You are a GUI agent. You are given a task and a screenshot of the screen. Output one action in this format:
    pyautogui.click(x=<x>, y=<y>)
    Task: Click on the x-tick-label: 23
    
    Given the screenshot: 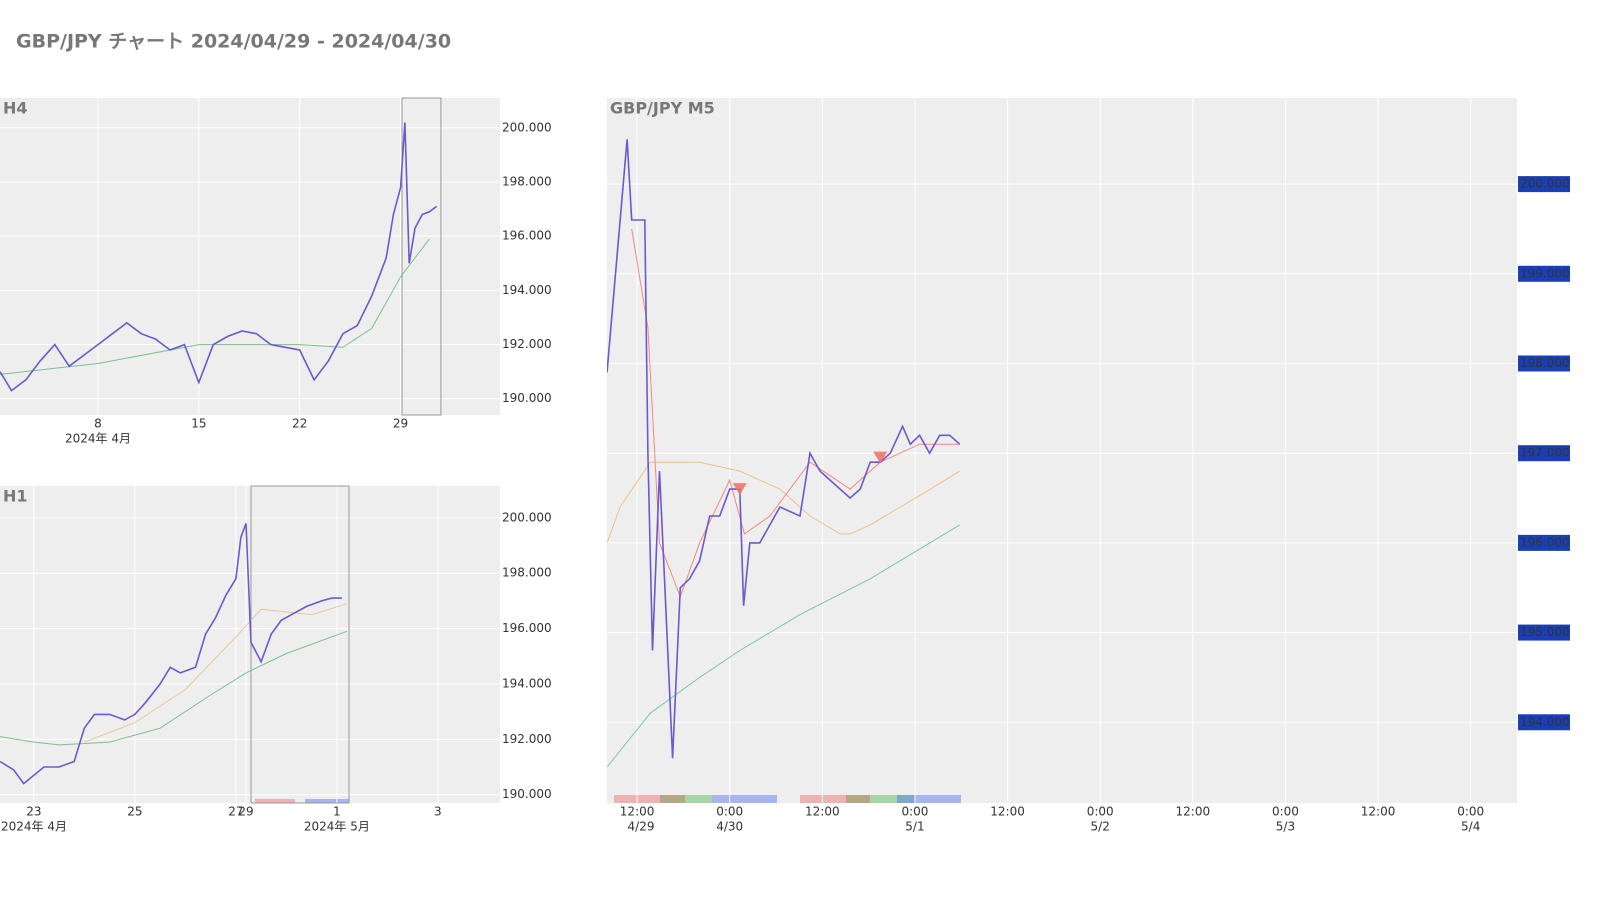 What is the action you would take?
    pyautogui.click(x=33, y=812)
    